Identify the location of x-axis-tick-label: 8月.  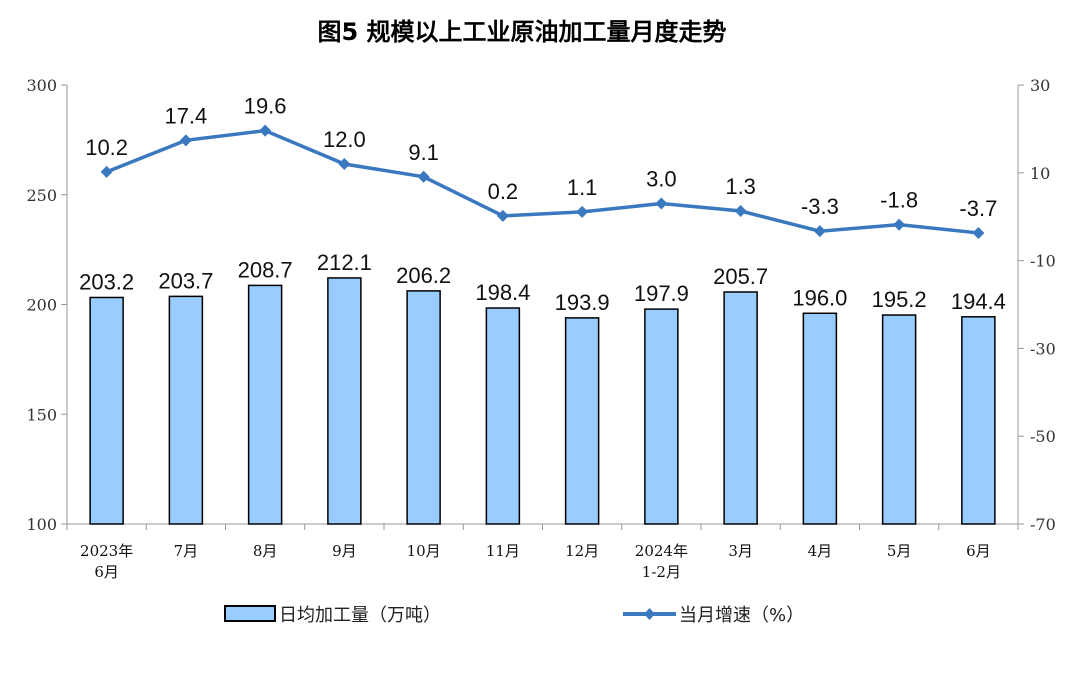
(265, 551).